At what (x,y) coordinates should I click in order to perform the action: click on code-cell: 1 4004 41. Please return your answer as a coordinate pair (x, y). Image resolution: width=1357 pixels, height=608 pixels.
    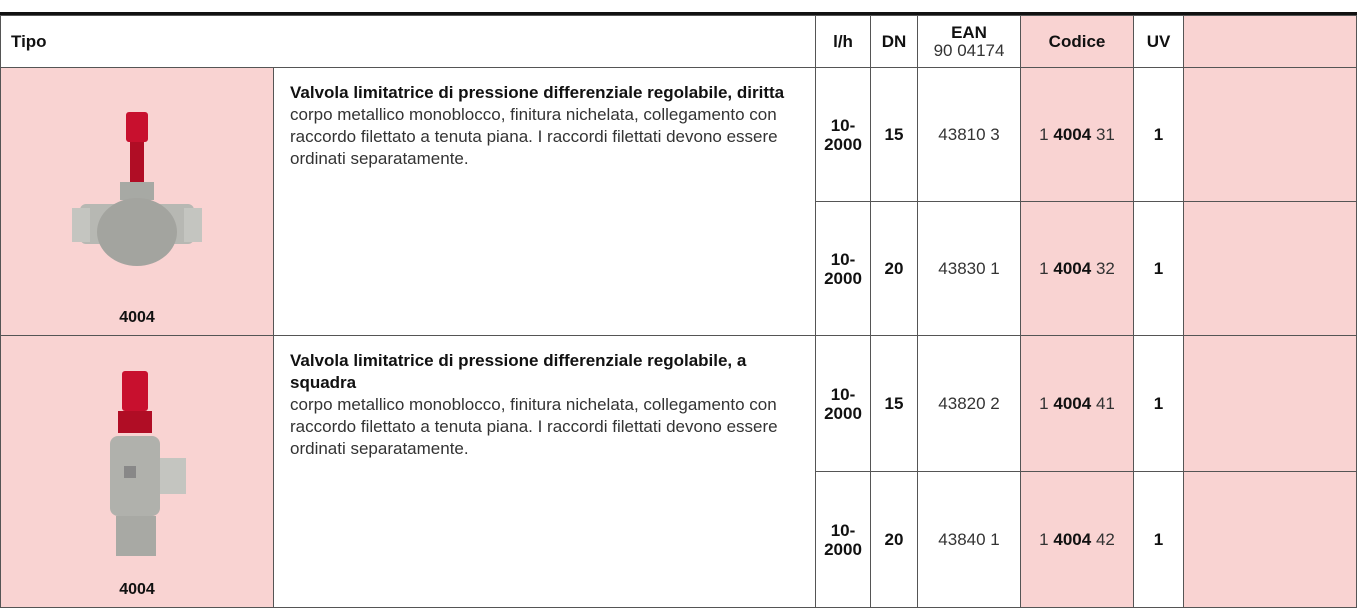
    Looking at the image, I should click on (1077, 403).